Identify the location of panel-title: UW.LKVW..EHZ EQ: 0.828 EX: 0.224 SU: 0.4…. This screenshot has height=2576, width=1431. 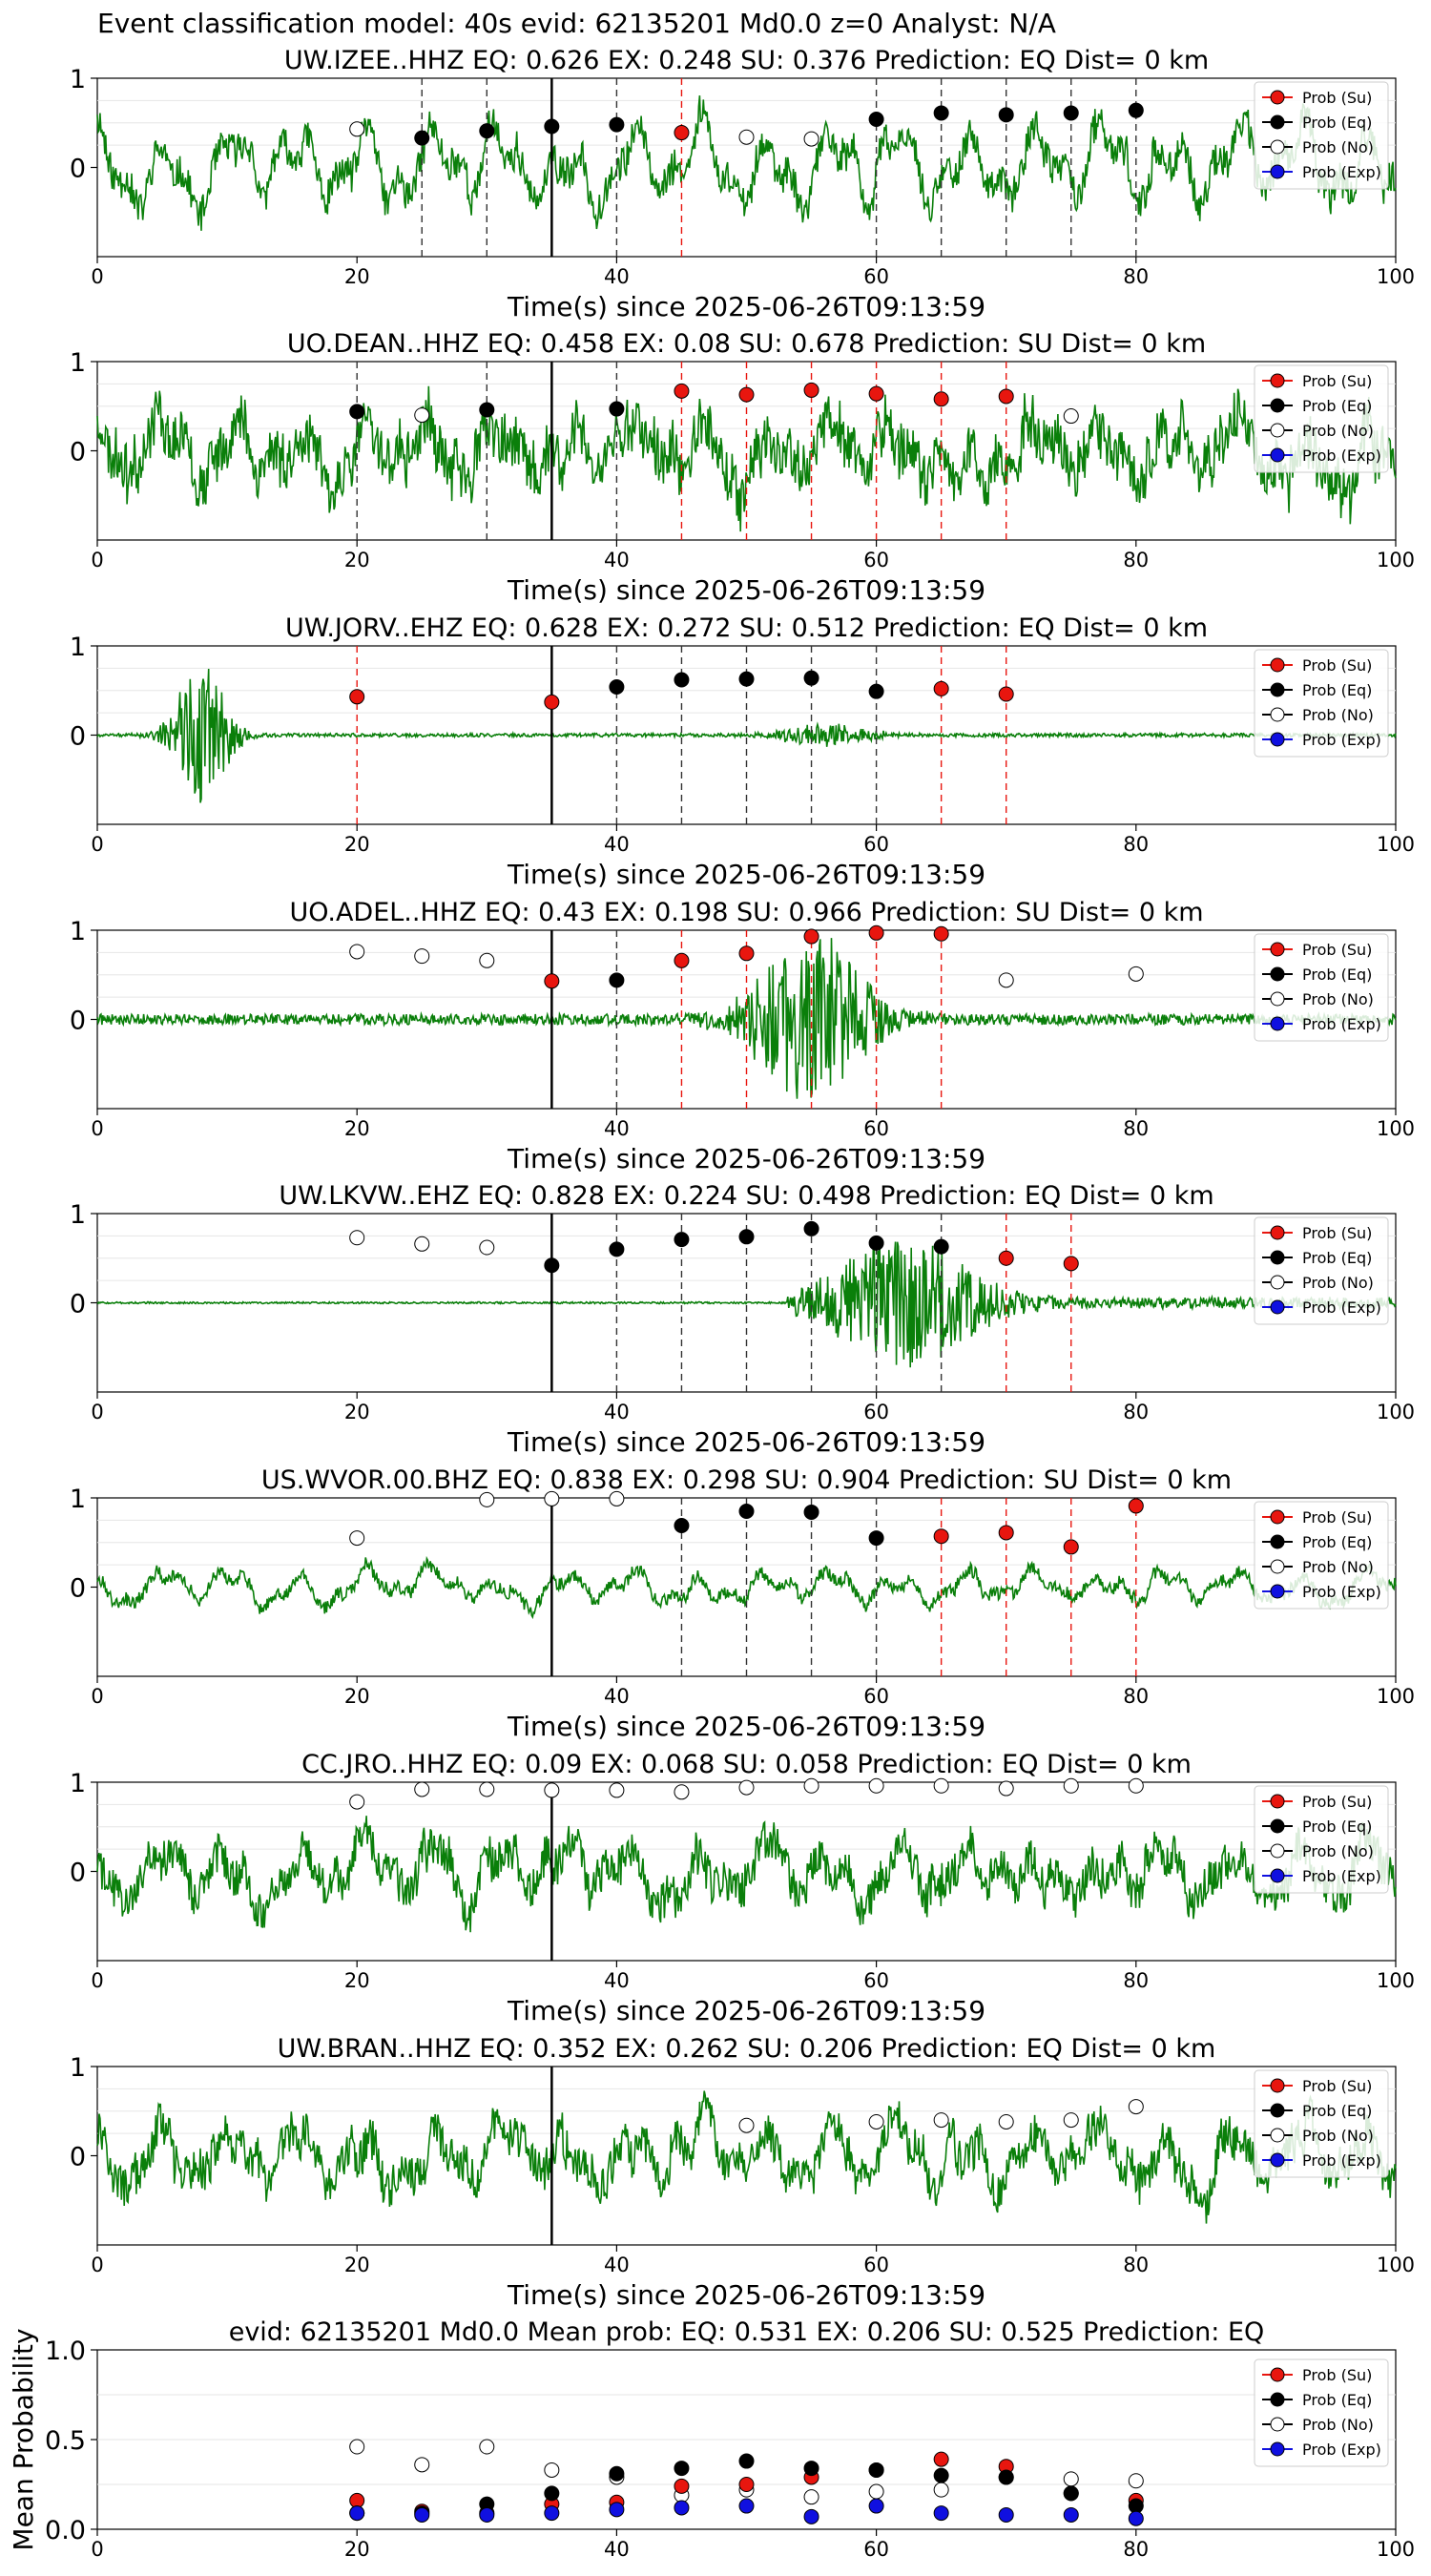
(746, 1196).